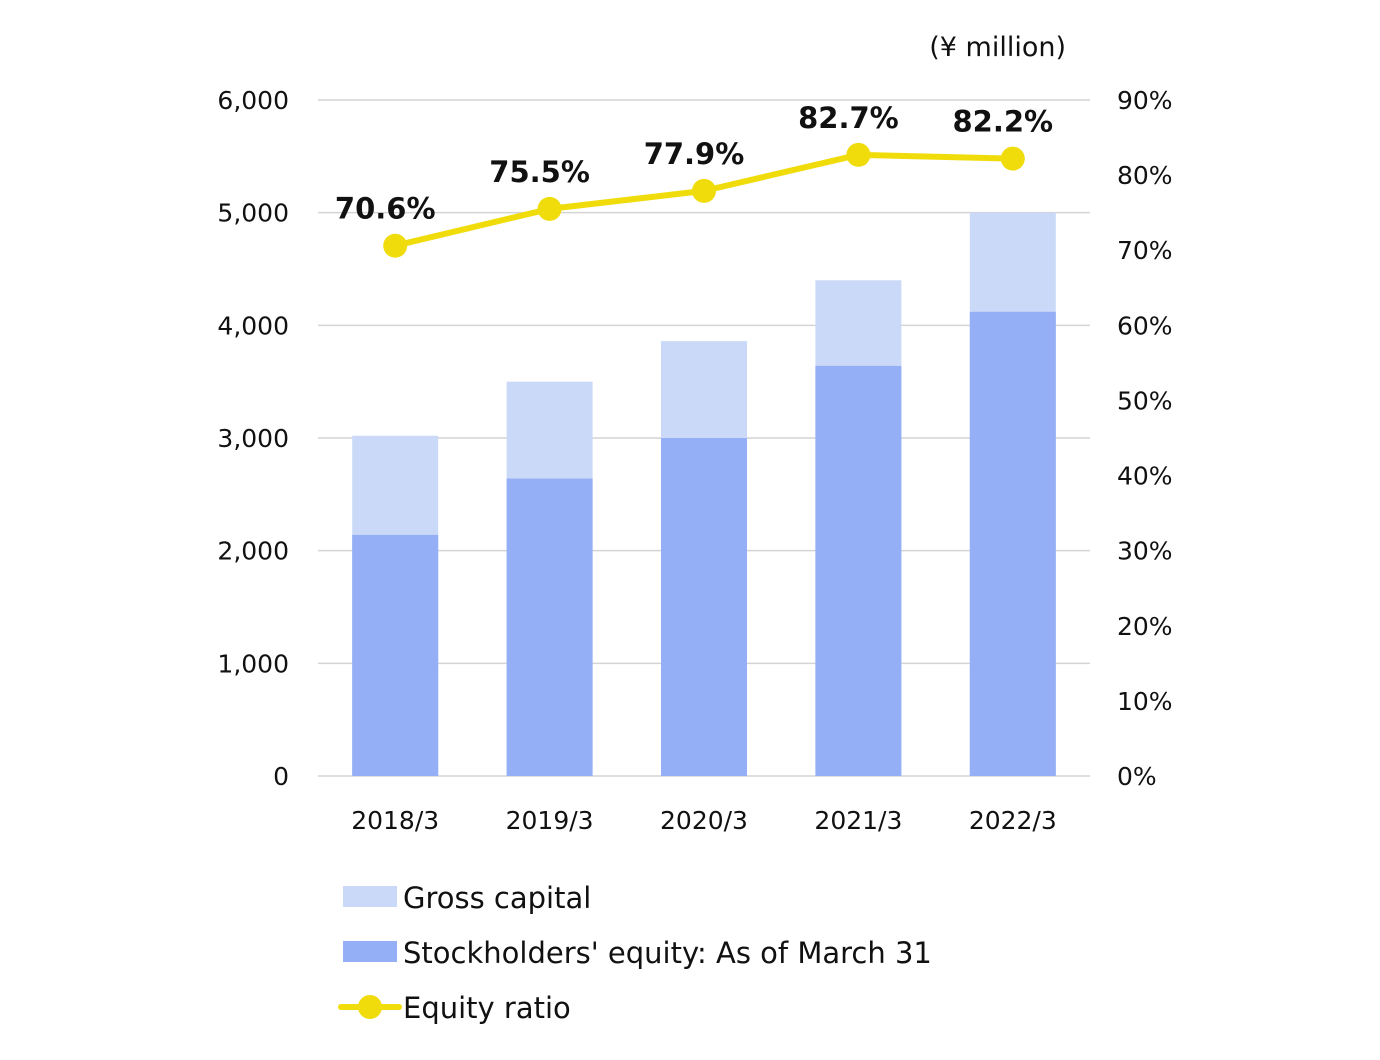 The width and height of the screenshot is (1380, 1060). What do you see at coordinates (848, 118) in the screenshot?
I see `equity-ratio-data-label: 82.7%` at bounding box center [848, 118].